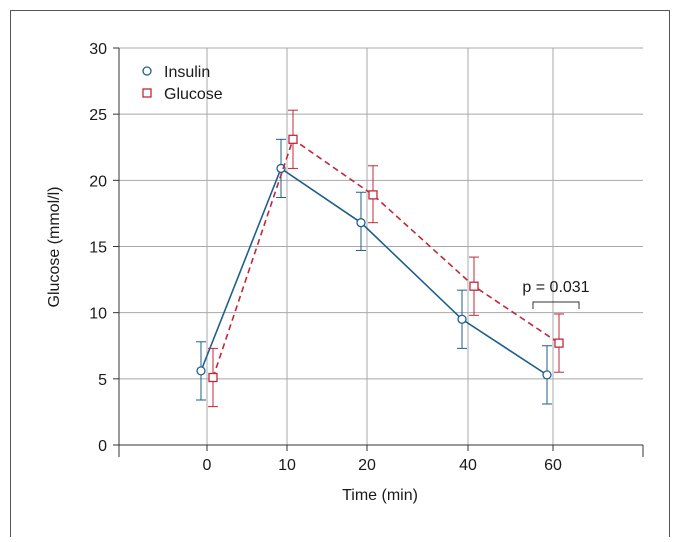 This screenshot has height=542, width=680. Describe the element at coordinates (102, 380) in the screenshot. I see `y-tick-label: 5` at that location.